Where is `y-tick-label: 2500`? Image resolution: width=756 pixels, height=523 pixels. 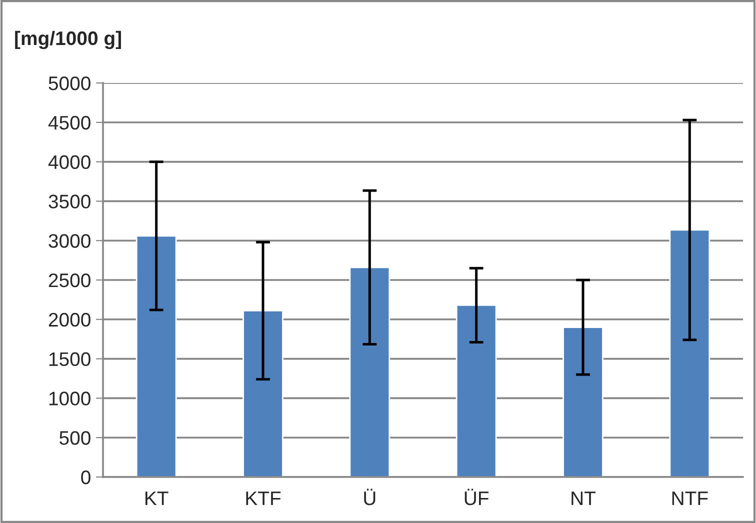 y-tick-label: 2500 is located at coordinates (69, 280).